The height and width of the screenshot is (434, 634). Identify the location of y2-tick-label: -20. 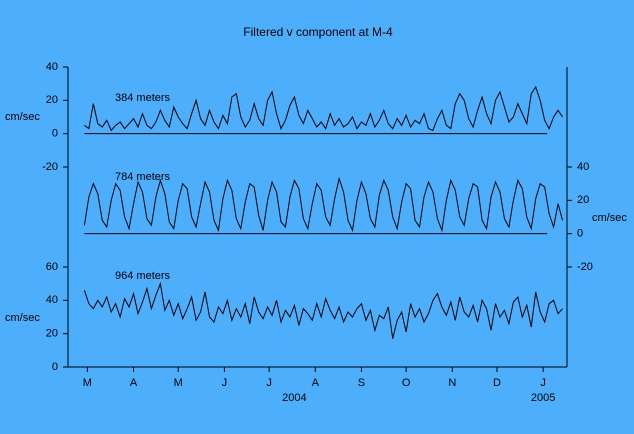
(585, 267).